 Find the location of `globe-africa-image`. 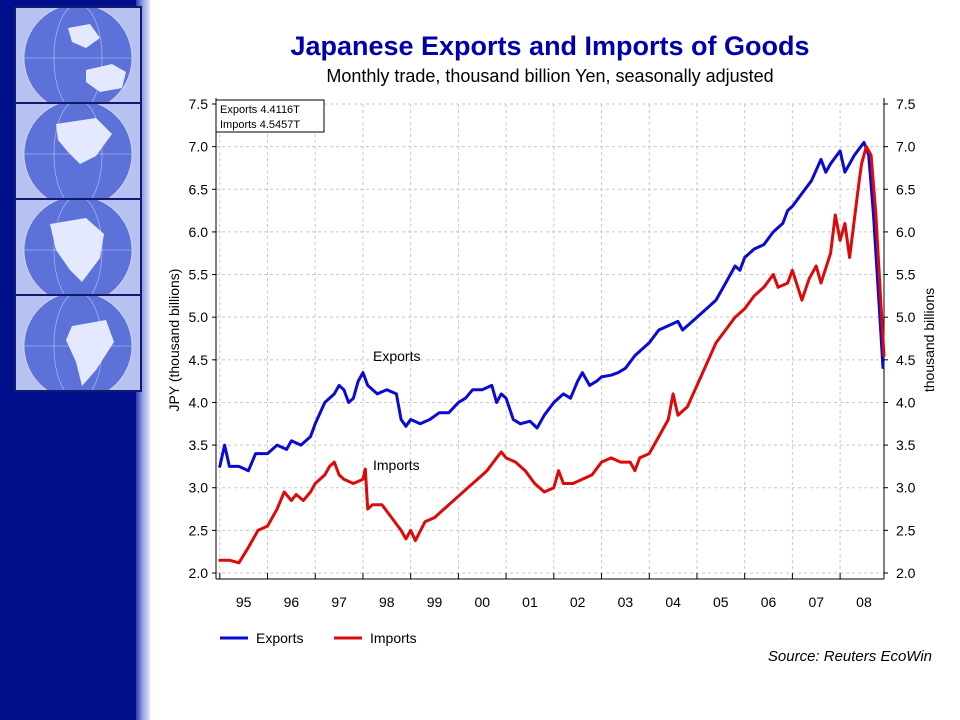

globe-africa-image is located at coordinates (78, 247).